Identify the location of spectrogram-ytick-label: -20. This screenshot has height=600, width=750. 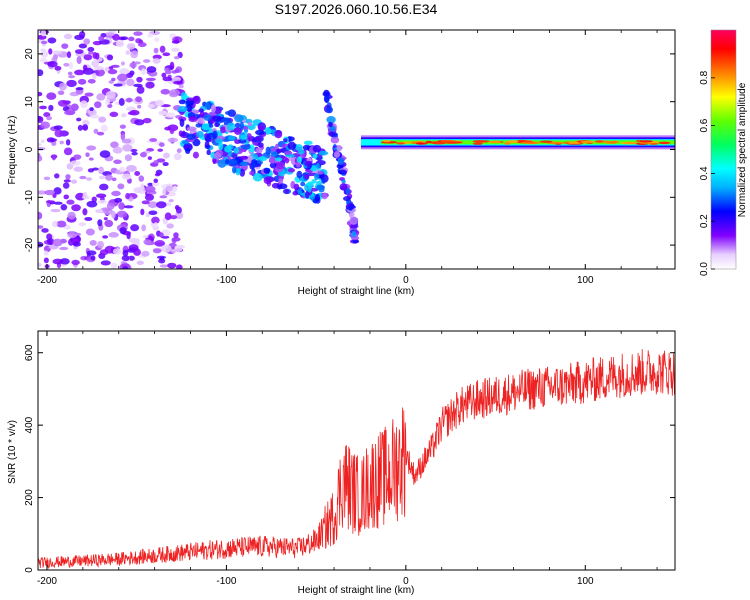
(29, 244).